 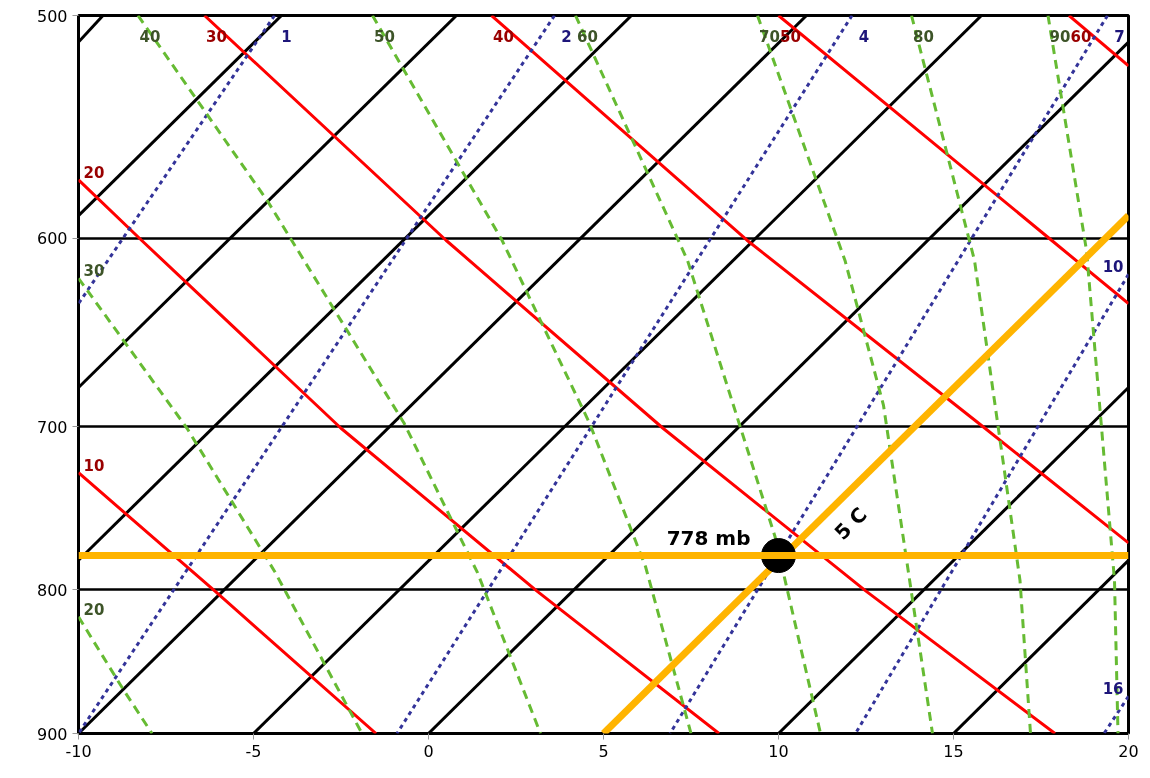 I want to click on series-label: 90, so click(x=1060, y=36).